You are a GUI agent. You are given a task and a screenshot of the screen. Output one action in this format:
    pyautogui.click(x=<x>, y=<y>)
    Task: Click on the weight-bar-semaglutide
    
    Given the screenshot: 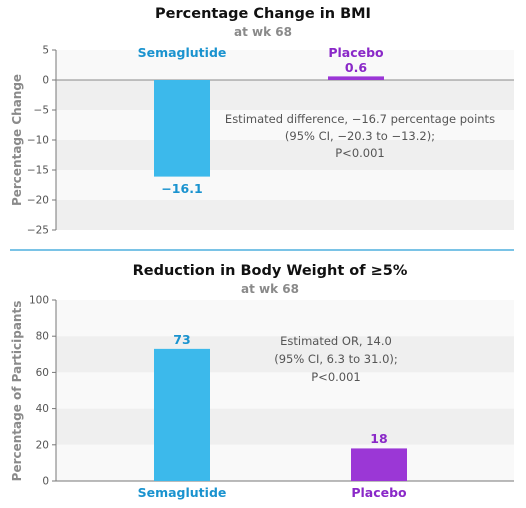 What is the action you would take?
    pyautogui.click(x=182, y=414)
    